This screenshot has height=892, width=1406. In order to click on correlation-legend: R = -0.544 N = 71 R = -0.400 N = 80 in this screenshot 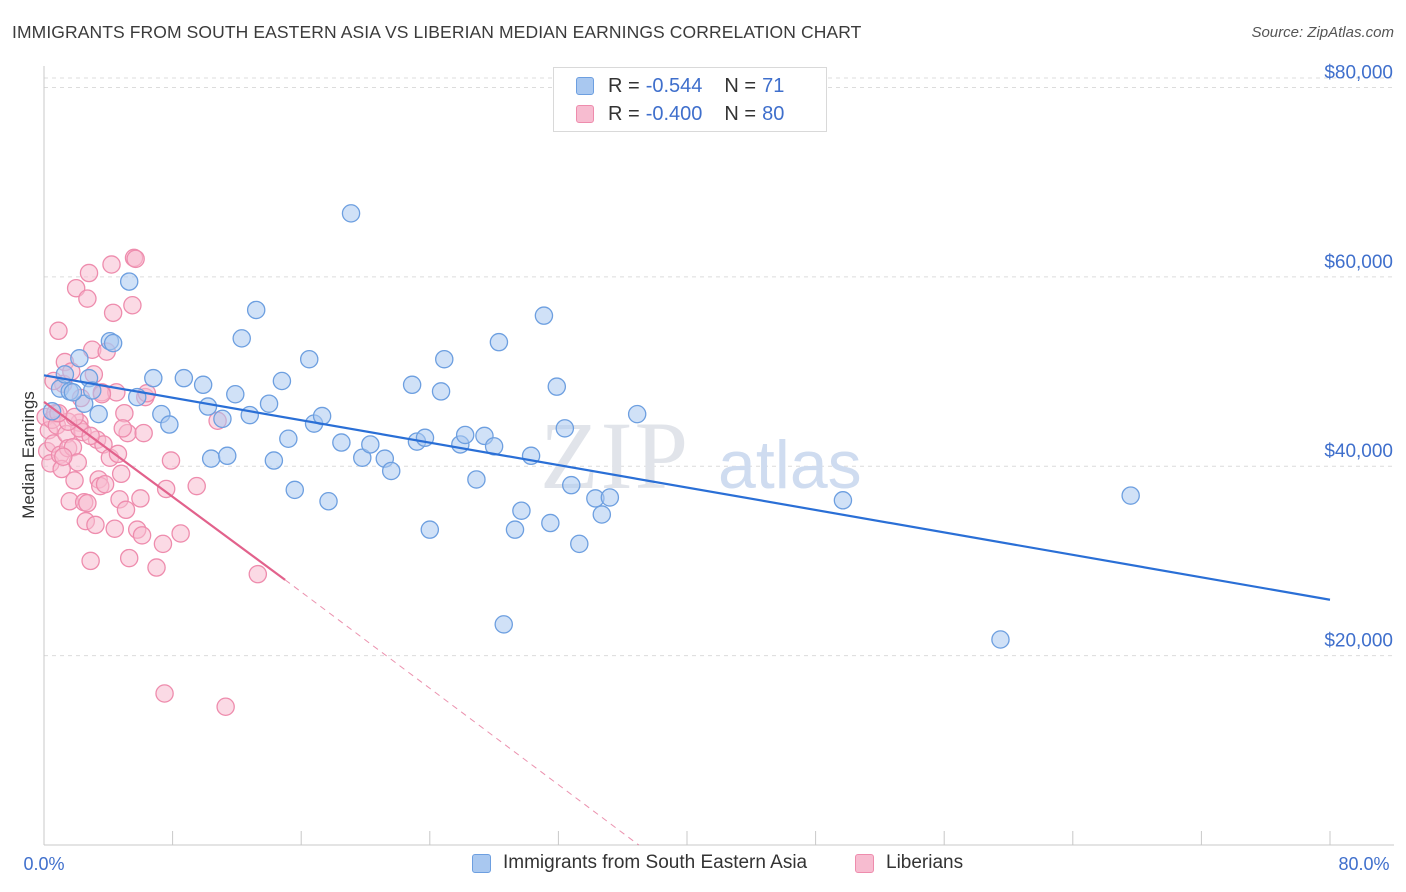, I will do `click(690, 99)`.